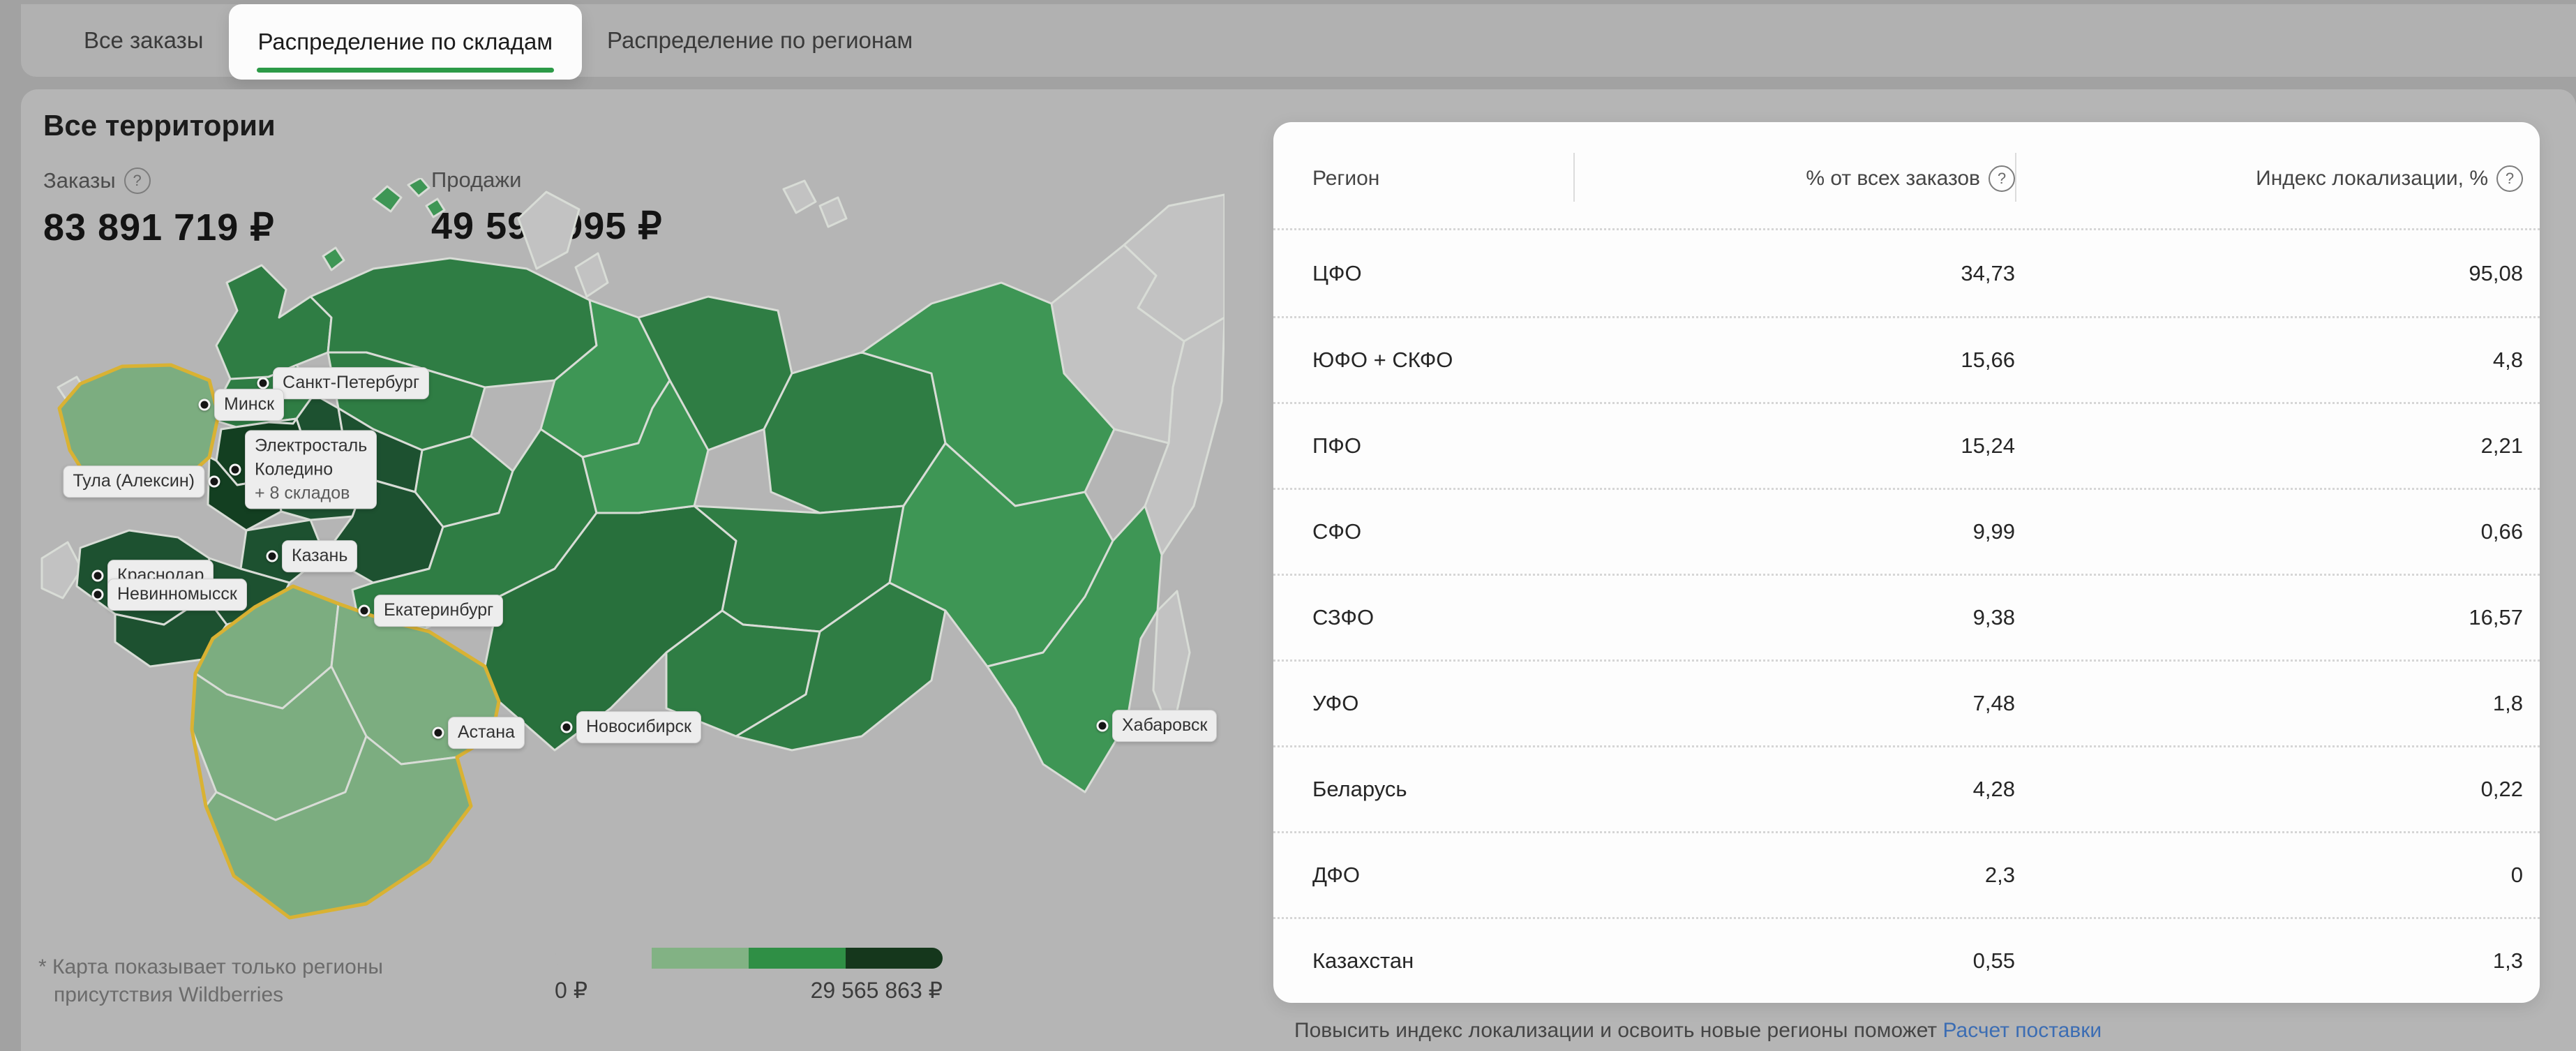 This screenshot has height=1051, width=2576. What do you see at coordinates (1343, 617) in the screenshot?
I see `region-name: СЗФО` at bounding box center [1343, 617].